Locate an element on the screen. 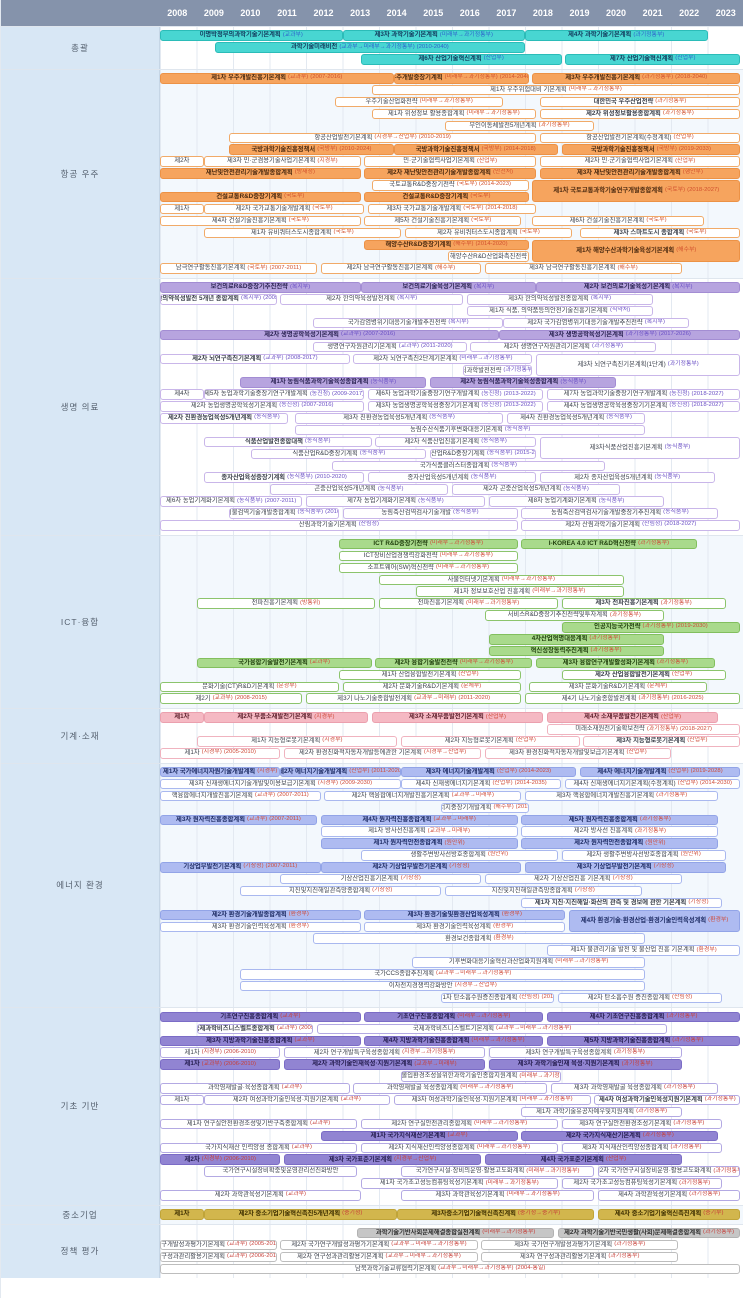 This screenshot has width=743, height=1298. plan-bar: 제6차 건설기술진흥기본계획 (국토부) is located at coordinates (618, 221).